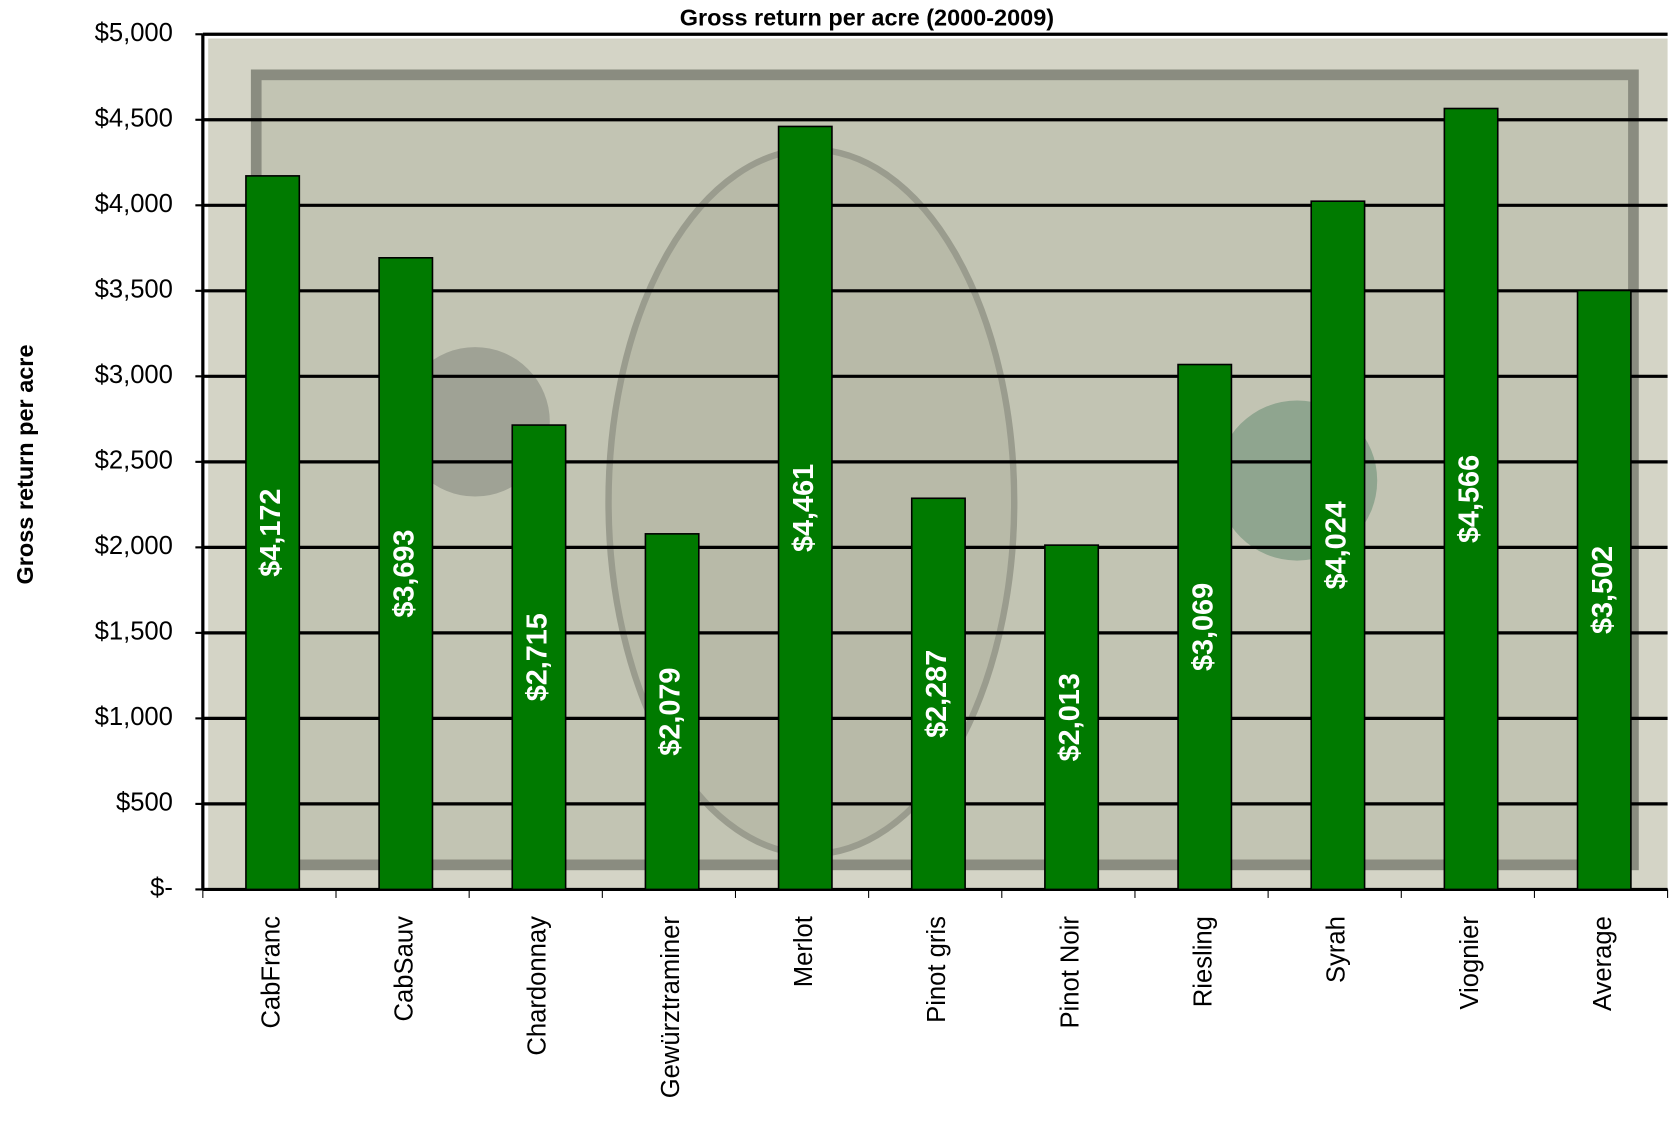 The width and height of the screenshot is (1674, 1134). I want to click on value-label: $3,502, so click(1603, 590).